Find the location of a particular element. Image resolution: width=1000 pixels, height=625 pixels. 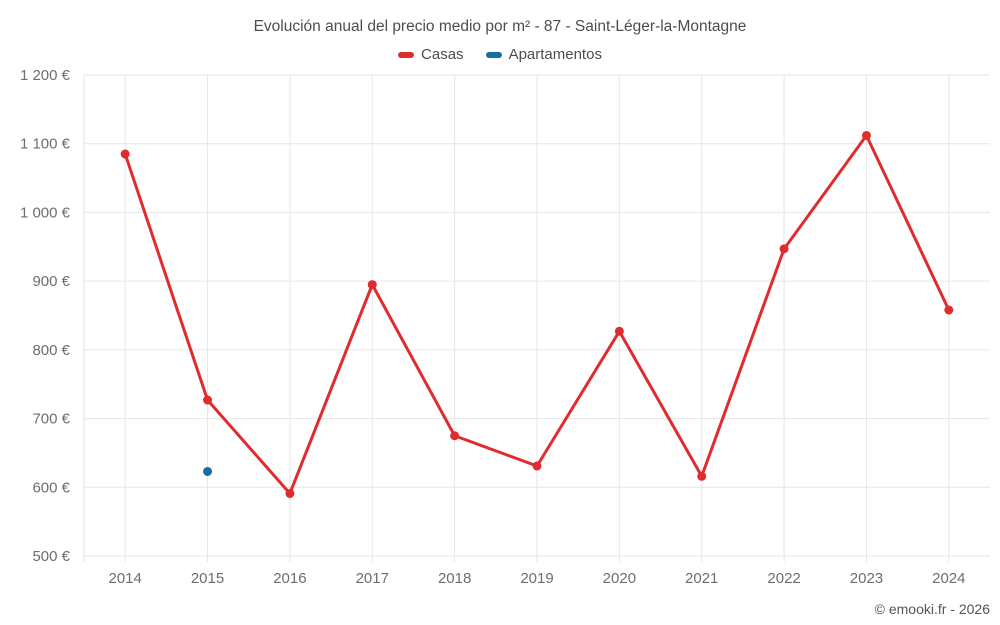

x-axis-tick-label: 2019 is located at coordinates (536, 578).